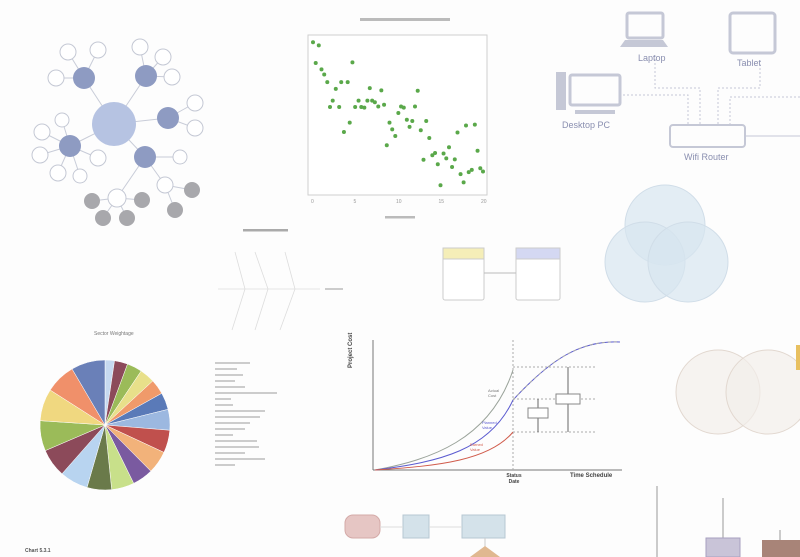  Describe the element at coordinates (514, 479) in the screenshot. I see `ev-status-date: Status Date` at that location.